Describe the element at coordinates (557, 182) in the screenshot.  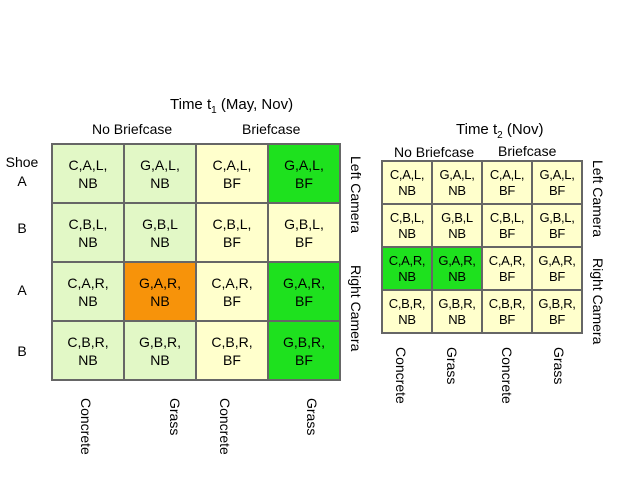
I see `grid2-cell-r1-c4: G,A,L, BF` at that location.